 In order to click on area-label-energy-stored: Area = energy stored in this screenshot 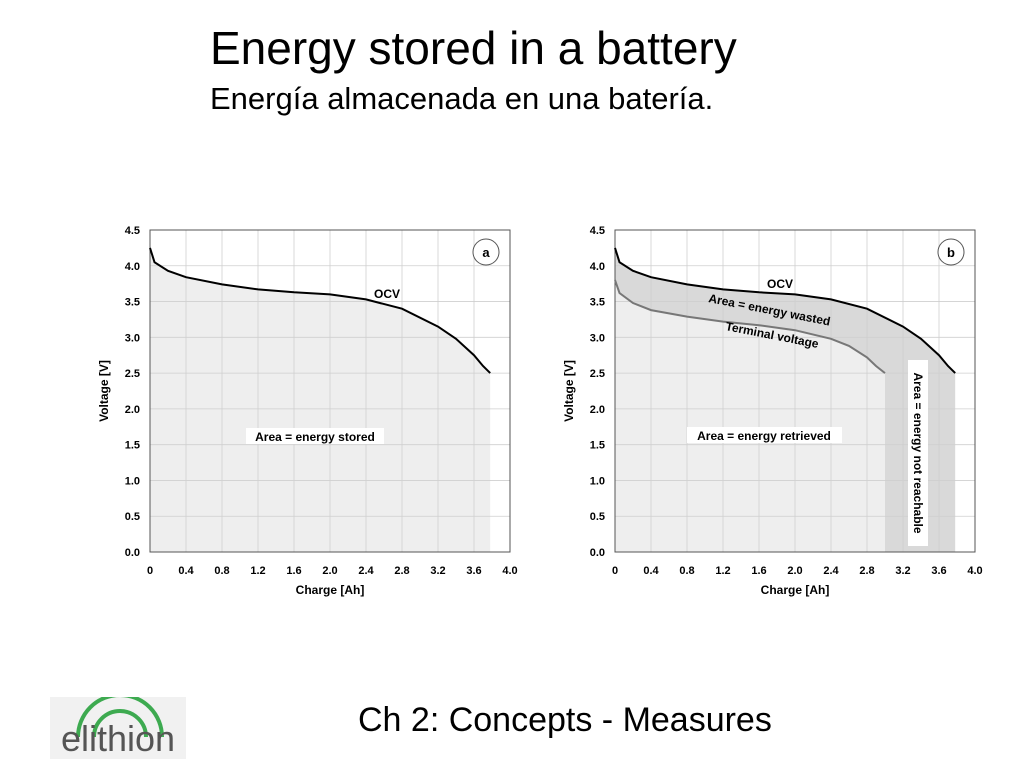, I will do `click(315, 437)`.